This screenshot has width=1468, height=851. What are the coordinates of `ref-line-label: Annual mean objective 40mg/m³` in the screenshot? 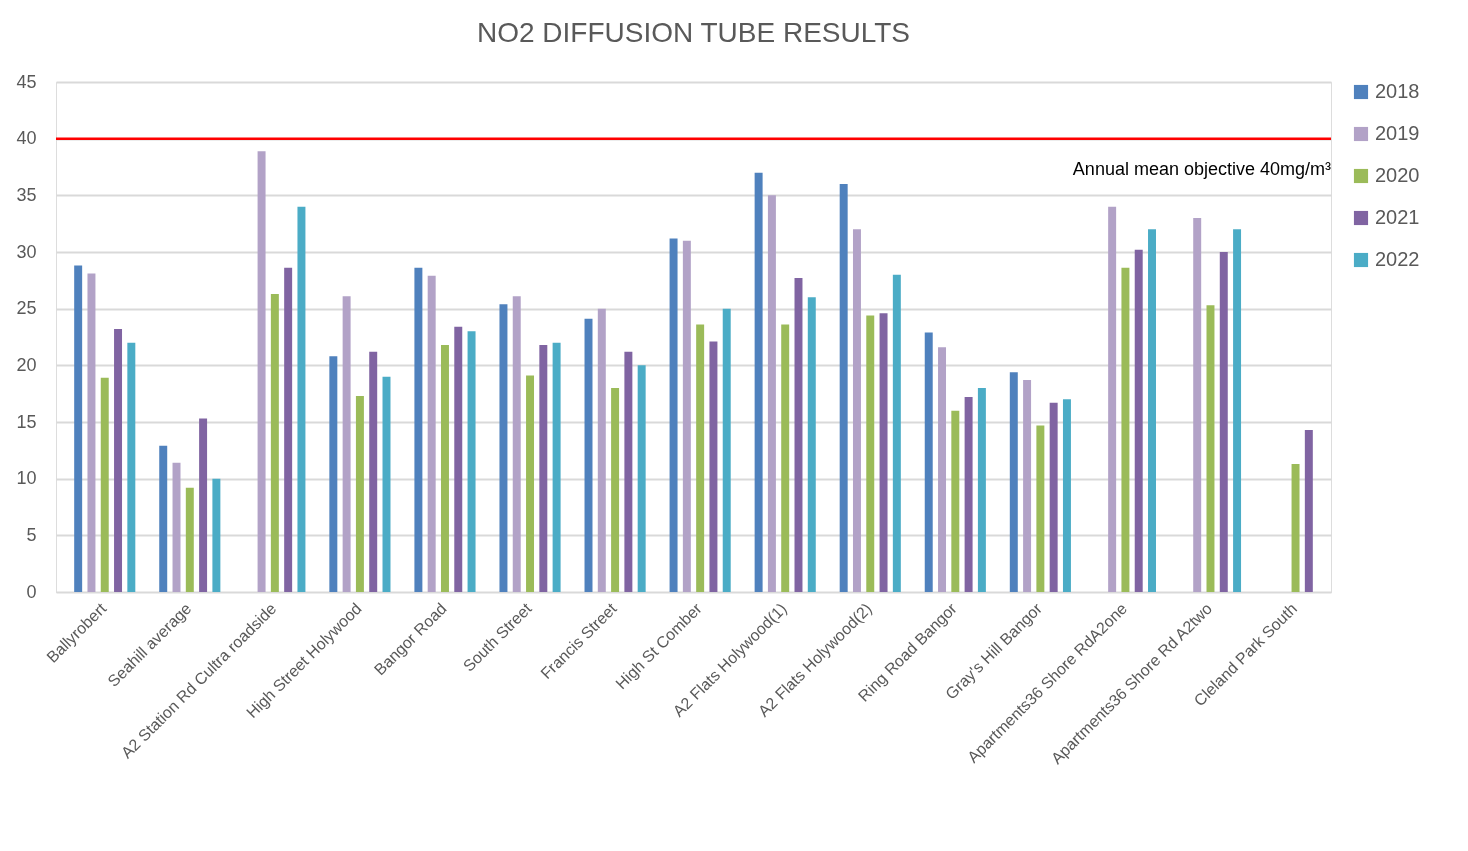 It's located at (1201, 168).